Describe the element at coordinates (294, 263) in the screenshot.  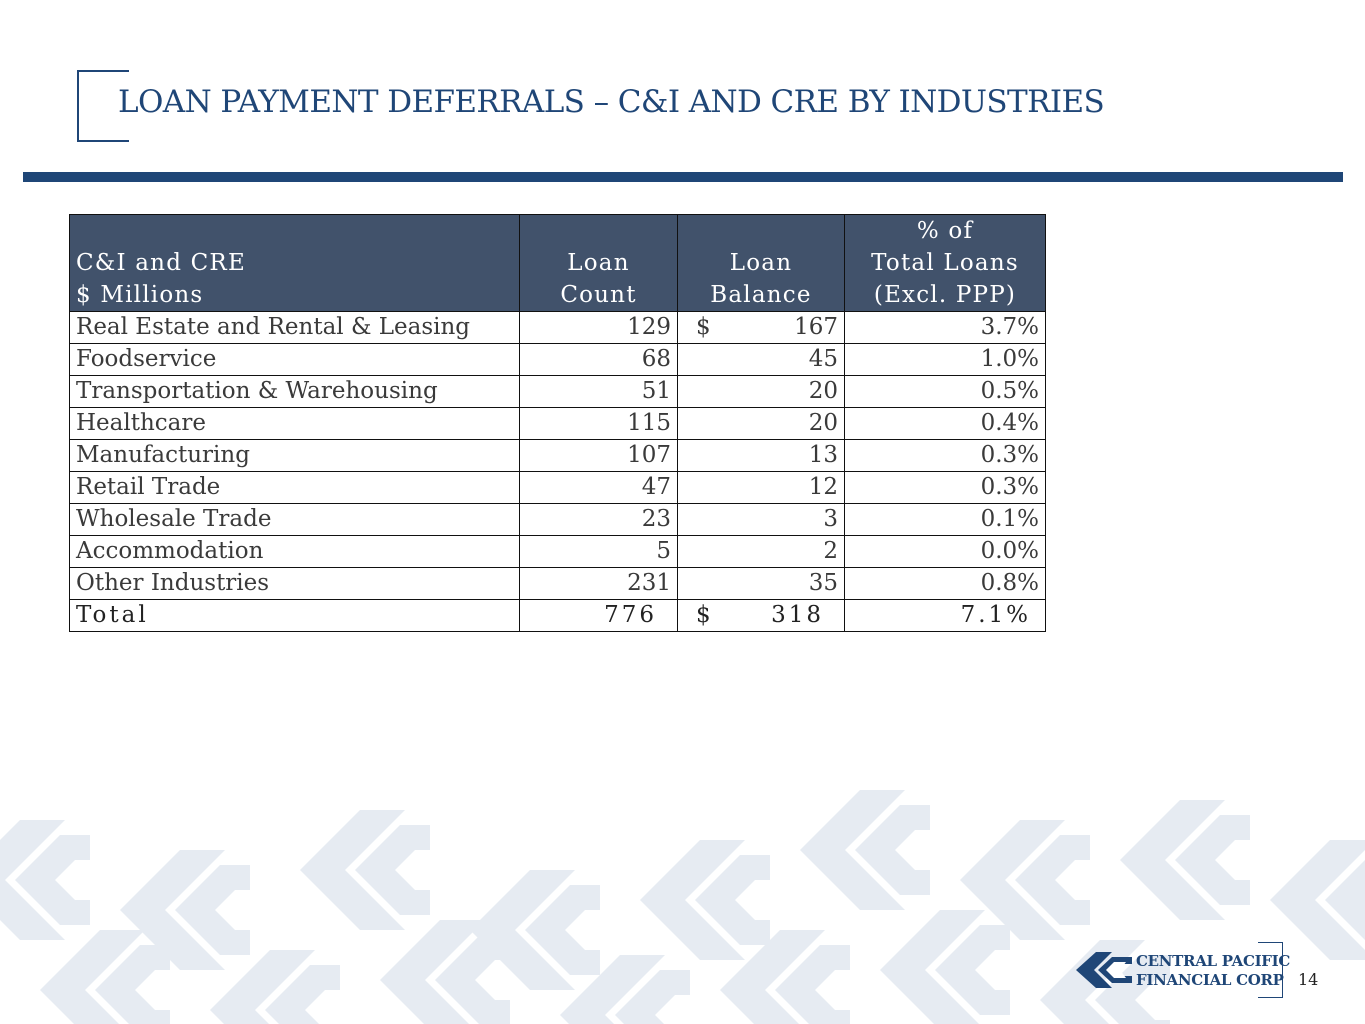
I see `header-industry: C&I and CRE $ Millions` at that location.